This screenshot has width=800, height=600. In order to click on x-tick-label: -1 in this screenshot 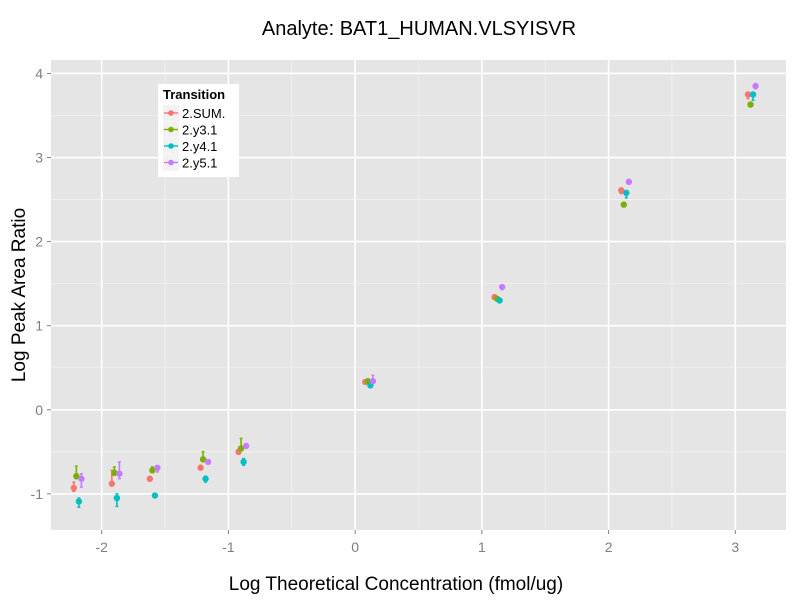, I will do `click(228, 547)`.